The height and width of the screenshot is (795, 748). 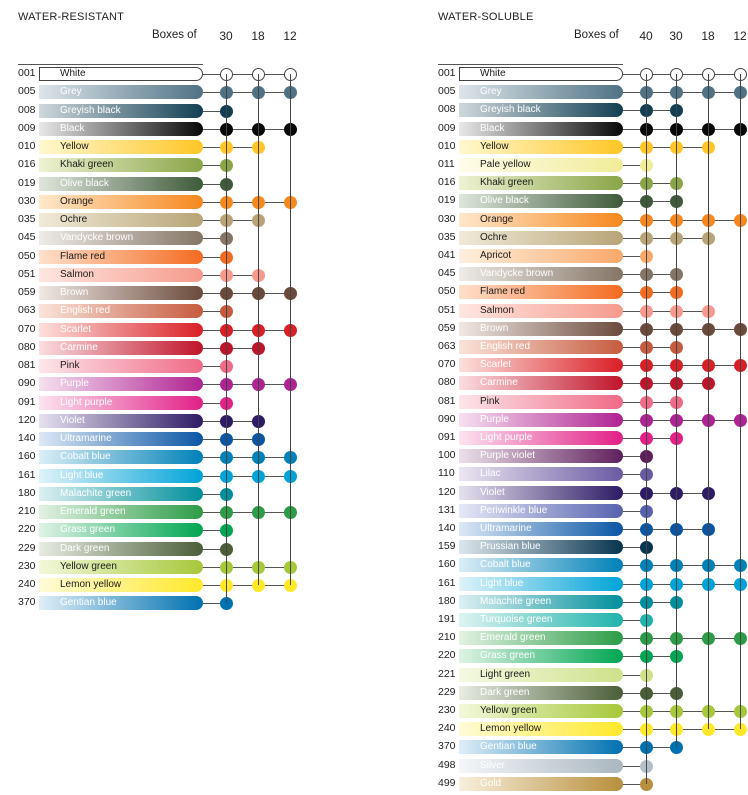 What do you see at coordinates (486, 17) in the screenshot?
I see `section-title: WATER-SOLUBLE` at bounding box center [486, 17].